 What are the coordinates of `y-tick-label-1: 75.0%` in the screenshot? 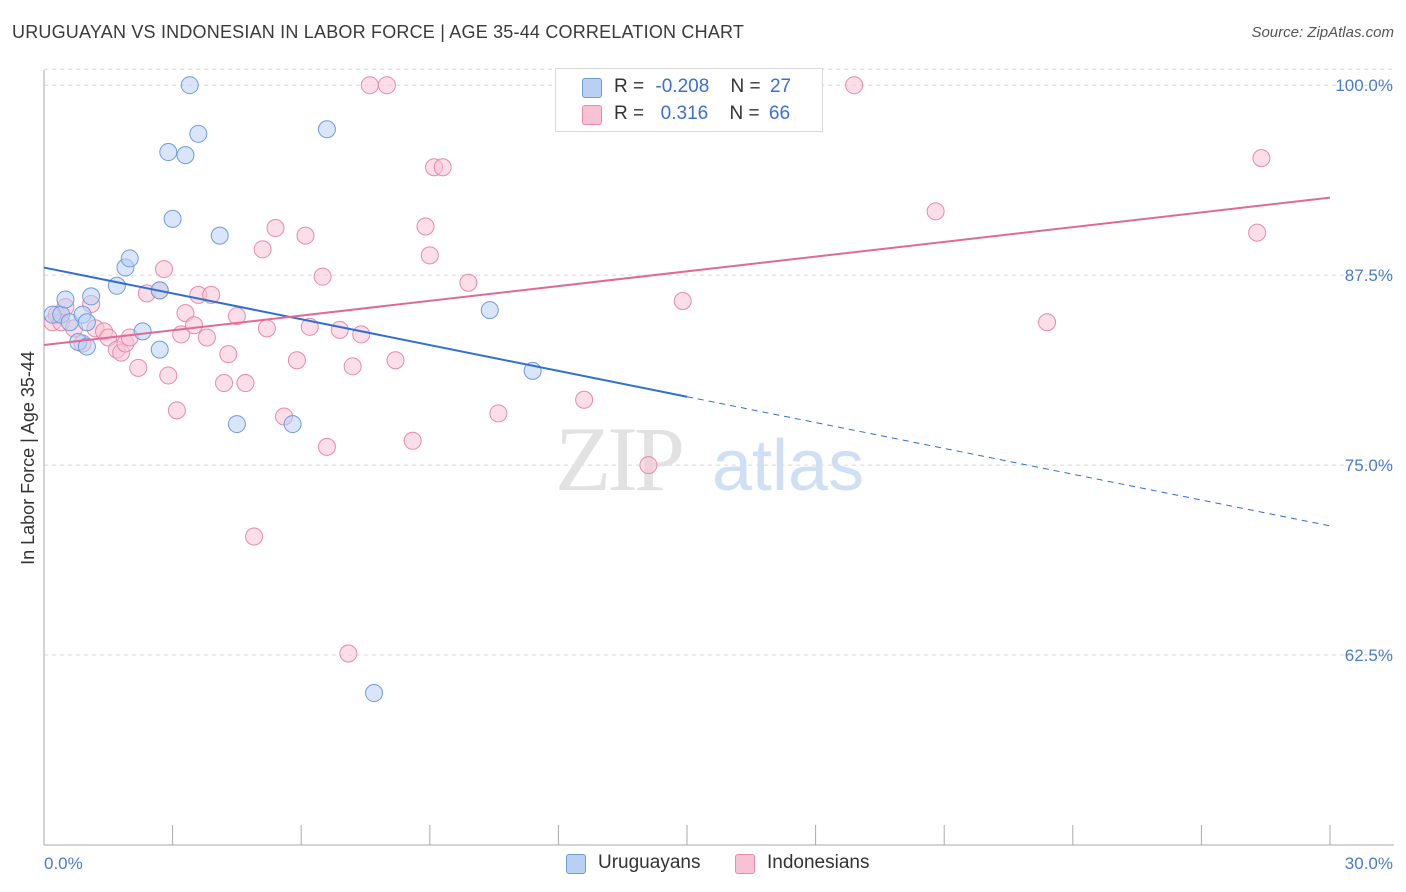 It's located at (1369, 465).